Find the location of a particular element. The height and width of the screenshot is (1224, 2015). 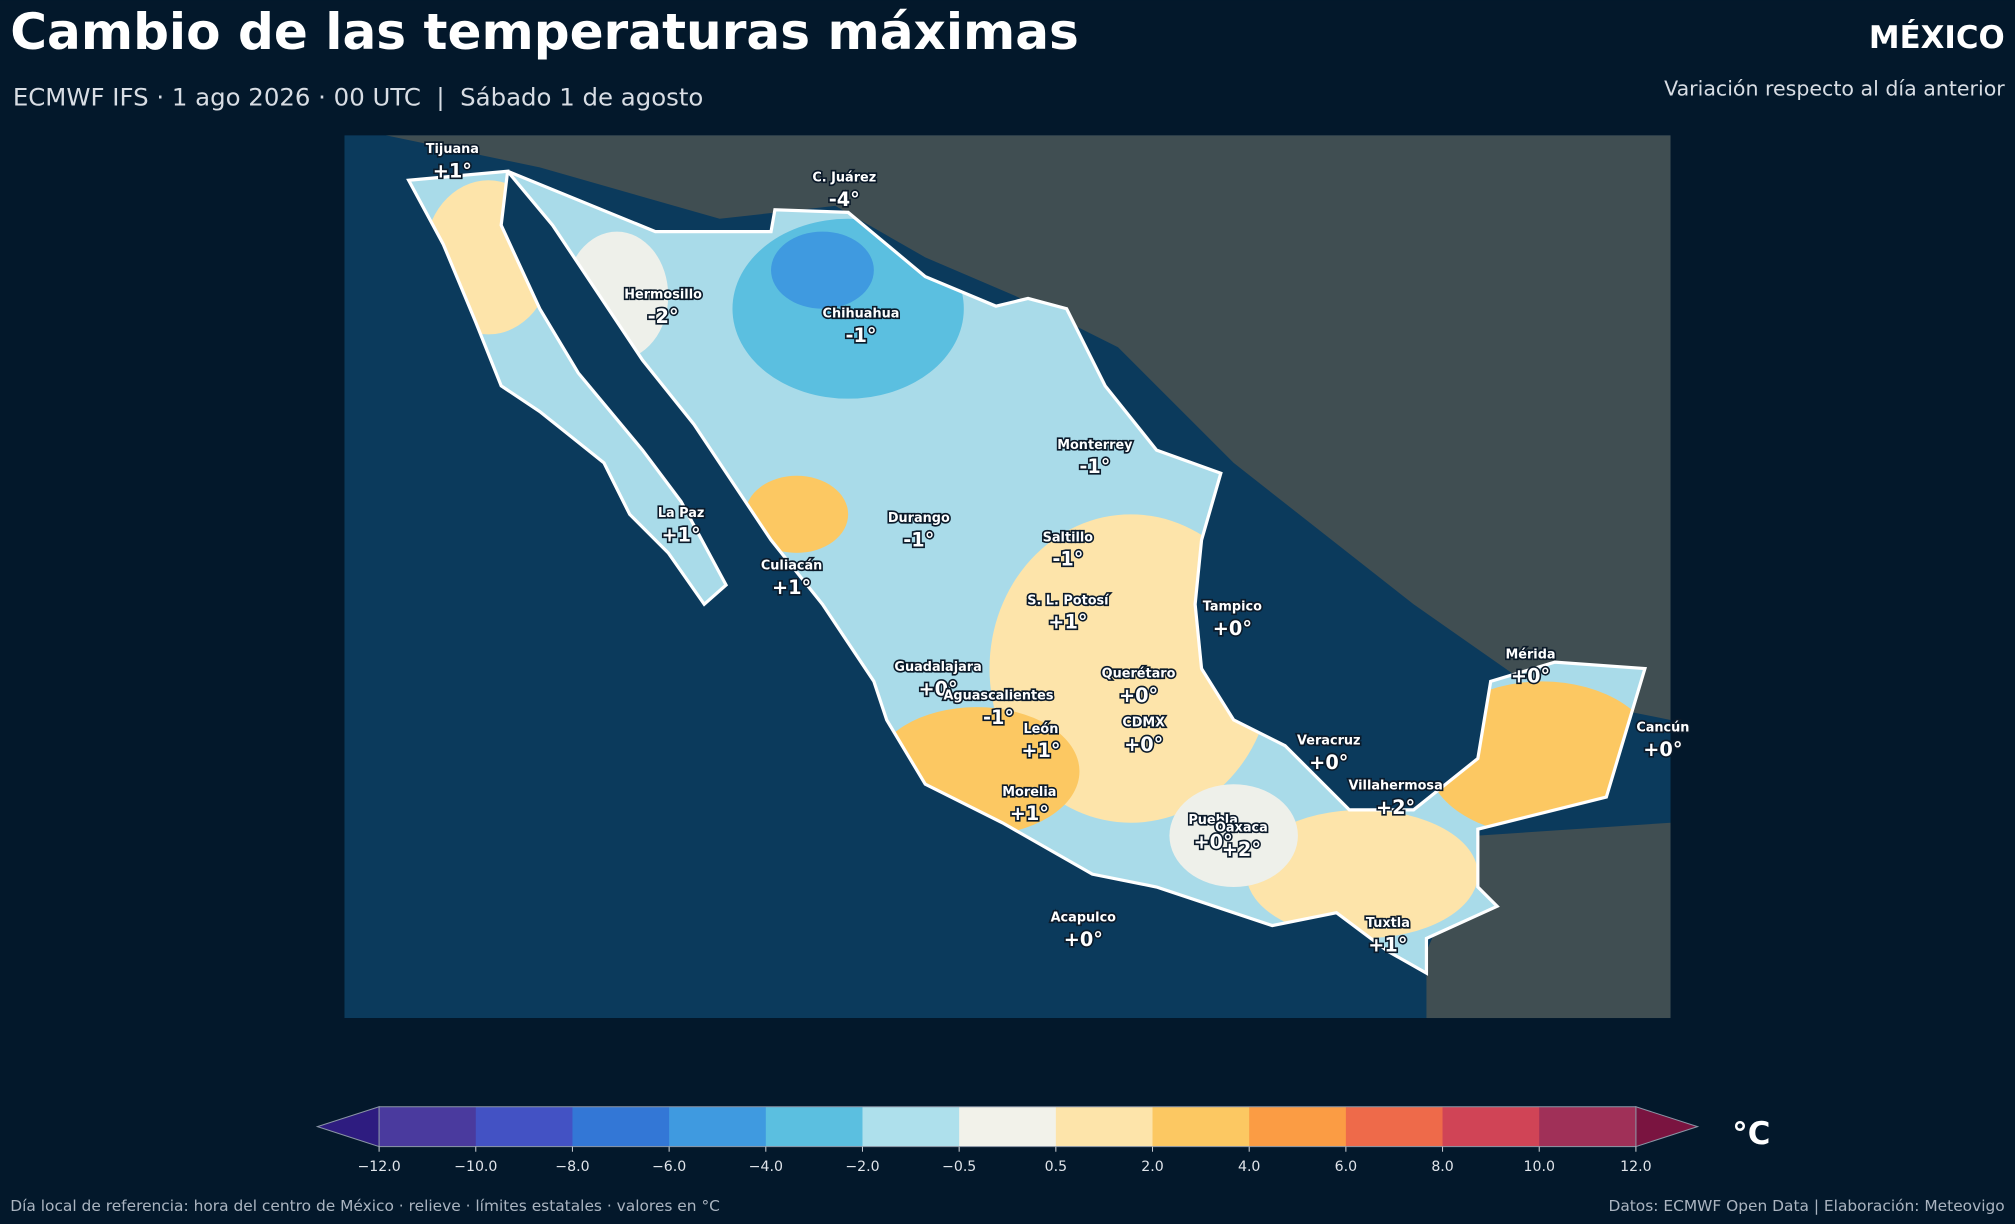

colorbar-tick-label: −2.0 is located at coordinates (862, 1167).